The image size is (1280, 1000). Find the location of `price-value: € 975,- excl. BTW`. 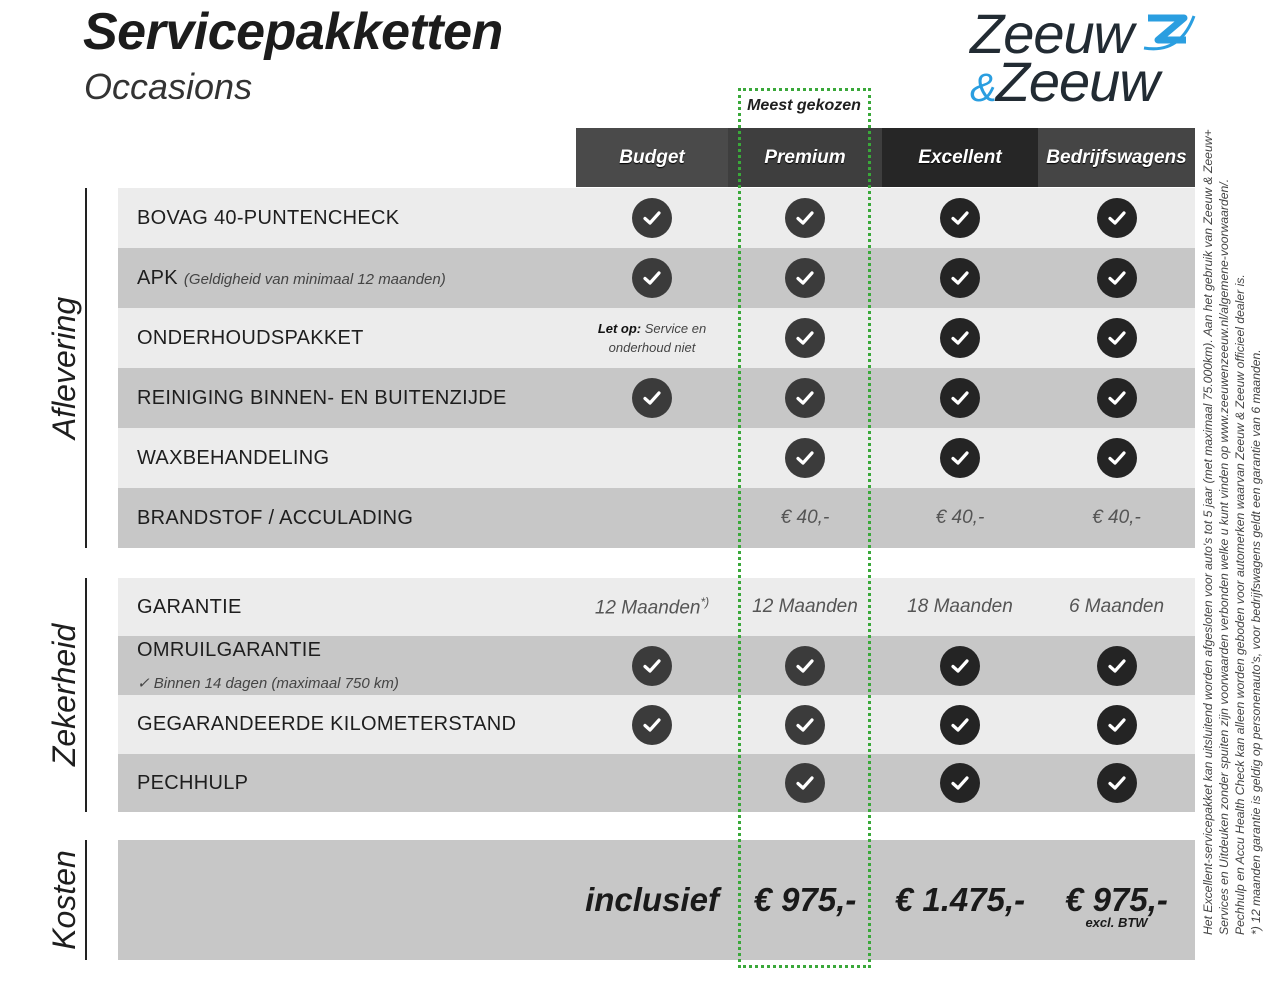

price-value: € 975,- excl. BTW is located at coordinates (1116, 905).